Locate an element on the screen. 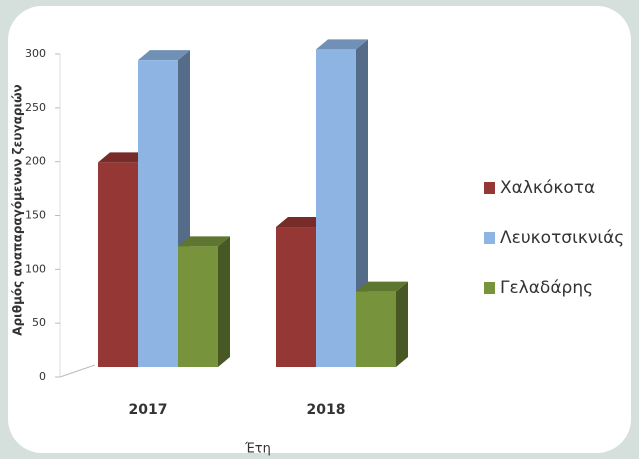  floor-edge is located at coordinates (77, 371).